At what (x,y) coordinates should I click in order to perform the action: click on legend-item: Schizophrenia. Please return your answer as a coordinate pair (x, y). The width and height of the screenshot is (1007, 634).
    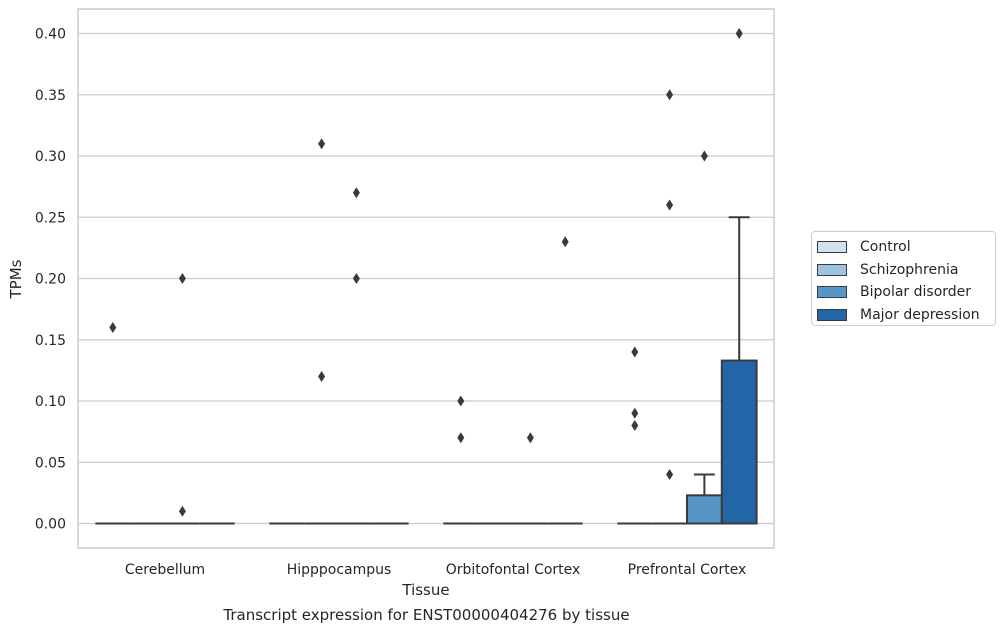
    Looking at the image, I should click on (906, 270).